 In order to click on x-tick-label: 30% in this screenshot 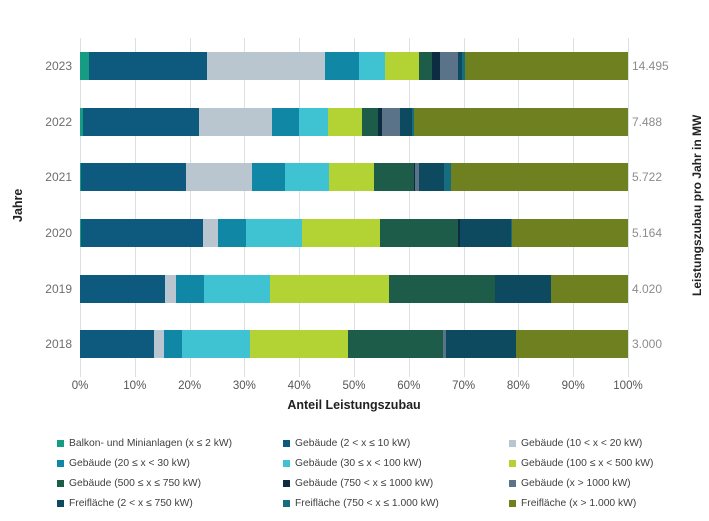, I will do `click(244, 386)`.